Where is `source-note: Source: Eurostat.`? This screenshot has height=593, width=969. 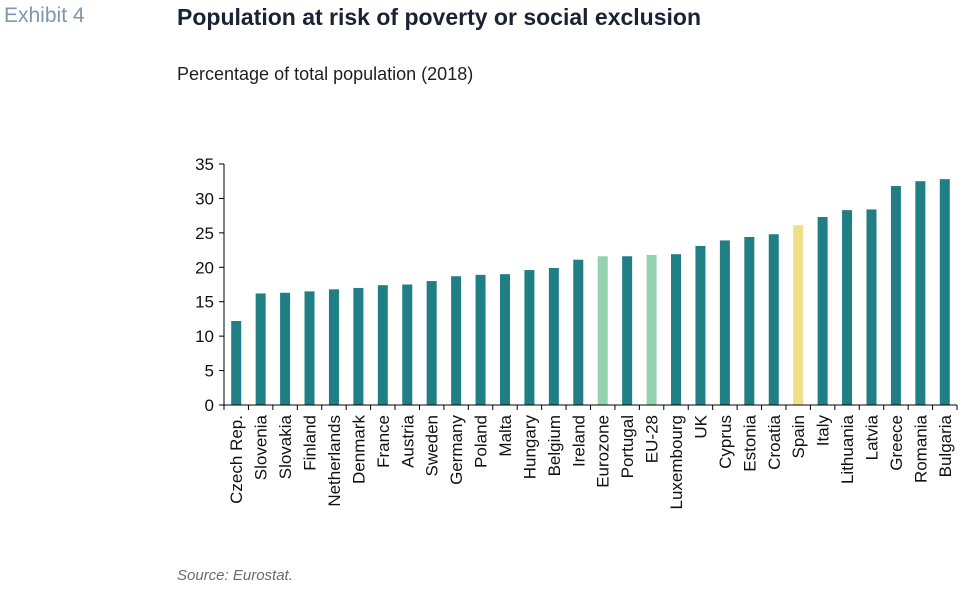
source-note: Source: Eurostat. is located at coordinates (235, 575).